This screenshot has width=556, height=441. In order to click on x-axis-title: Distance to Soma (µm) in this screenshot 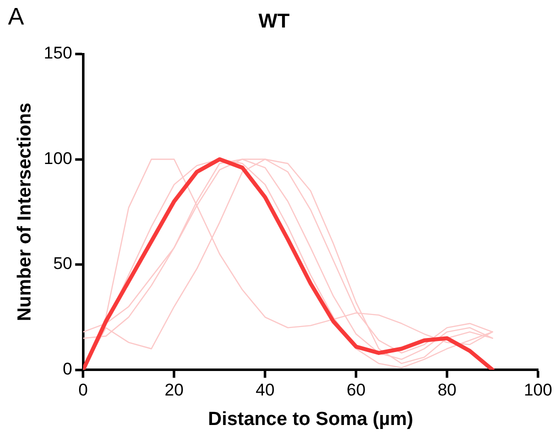, I will do `click(311, 419)`.